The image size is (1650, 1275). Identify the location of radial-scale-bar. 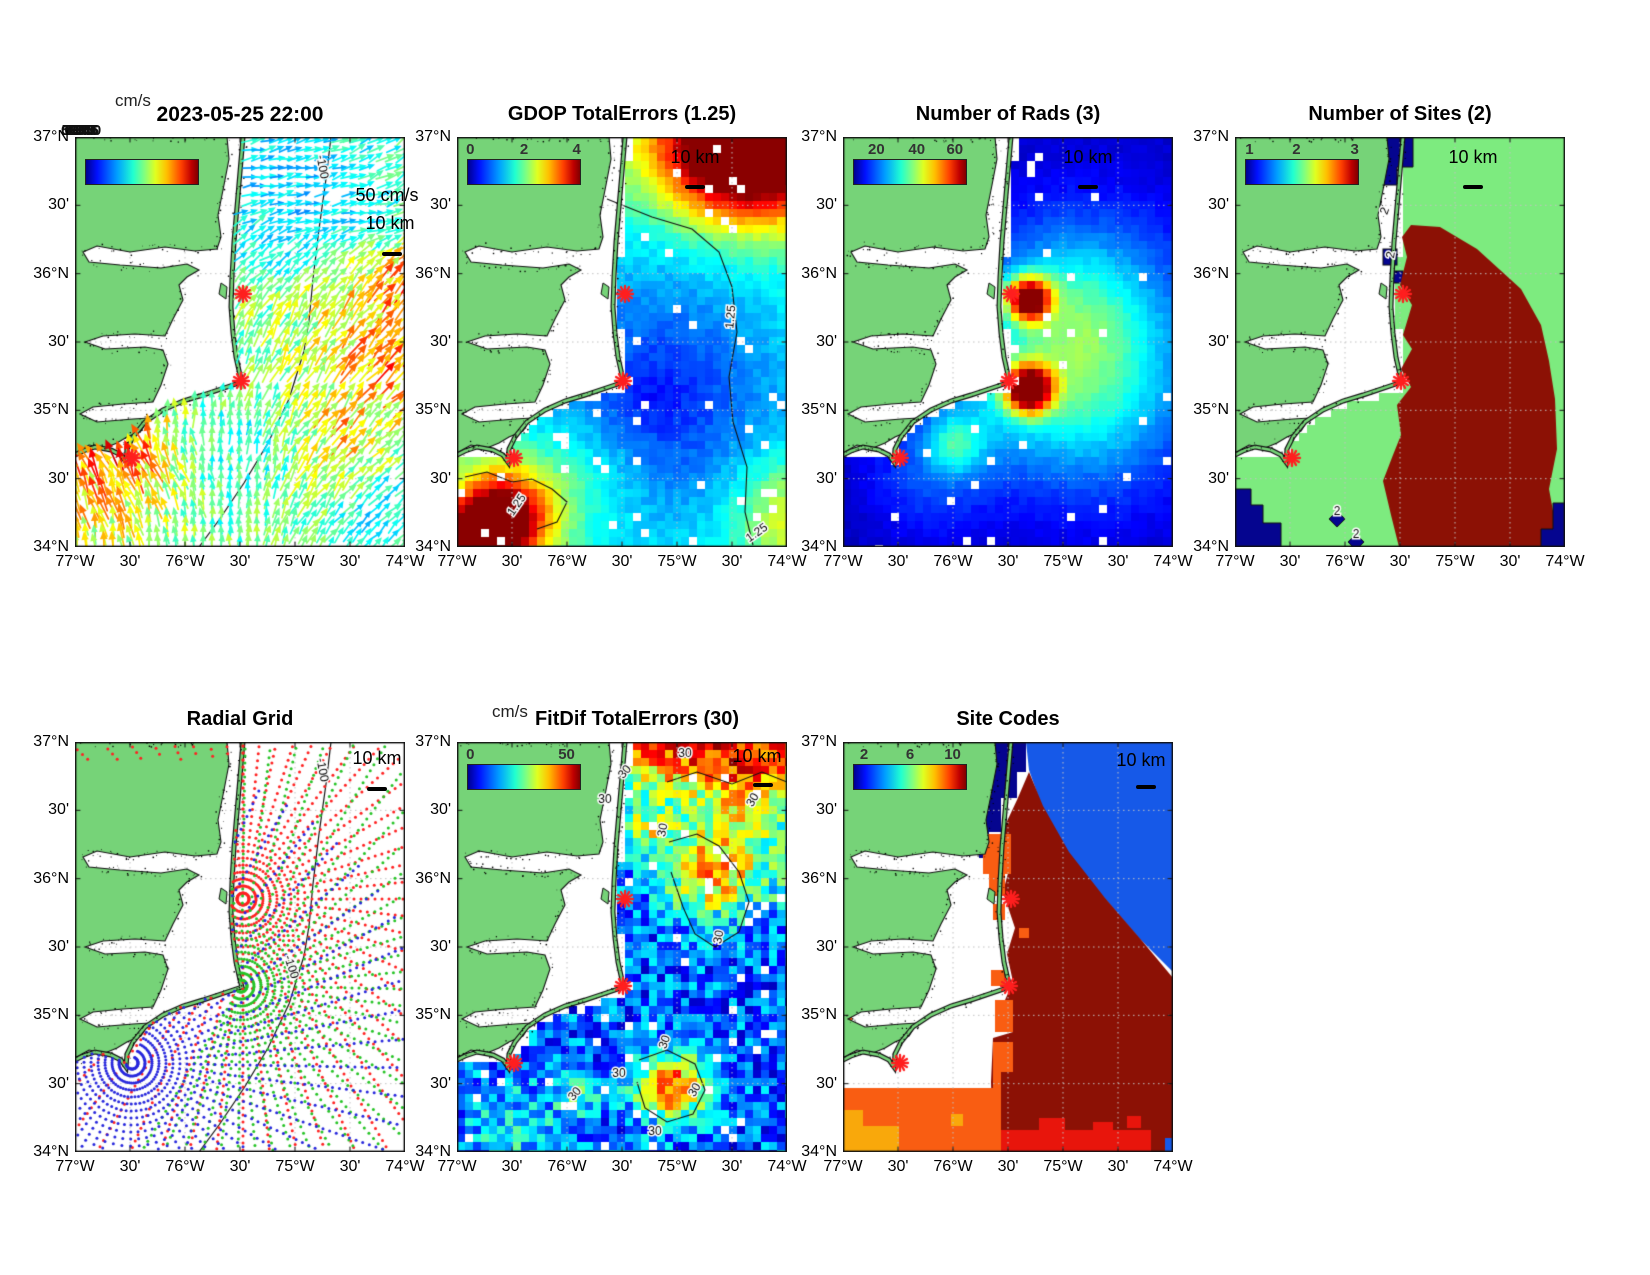
(377, 789).